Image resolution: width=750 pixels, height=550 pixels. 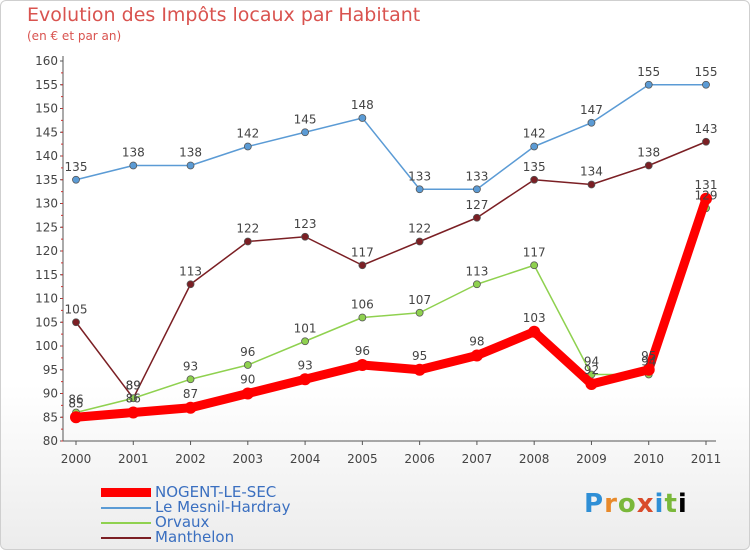 I want to click on x-tick-label: 2006, so click(x=419, y=459).